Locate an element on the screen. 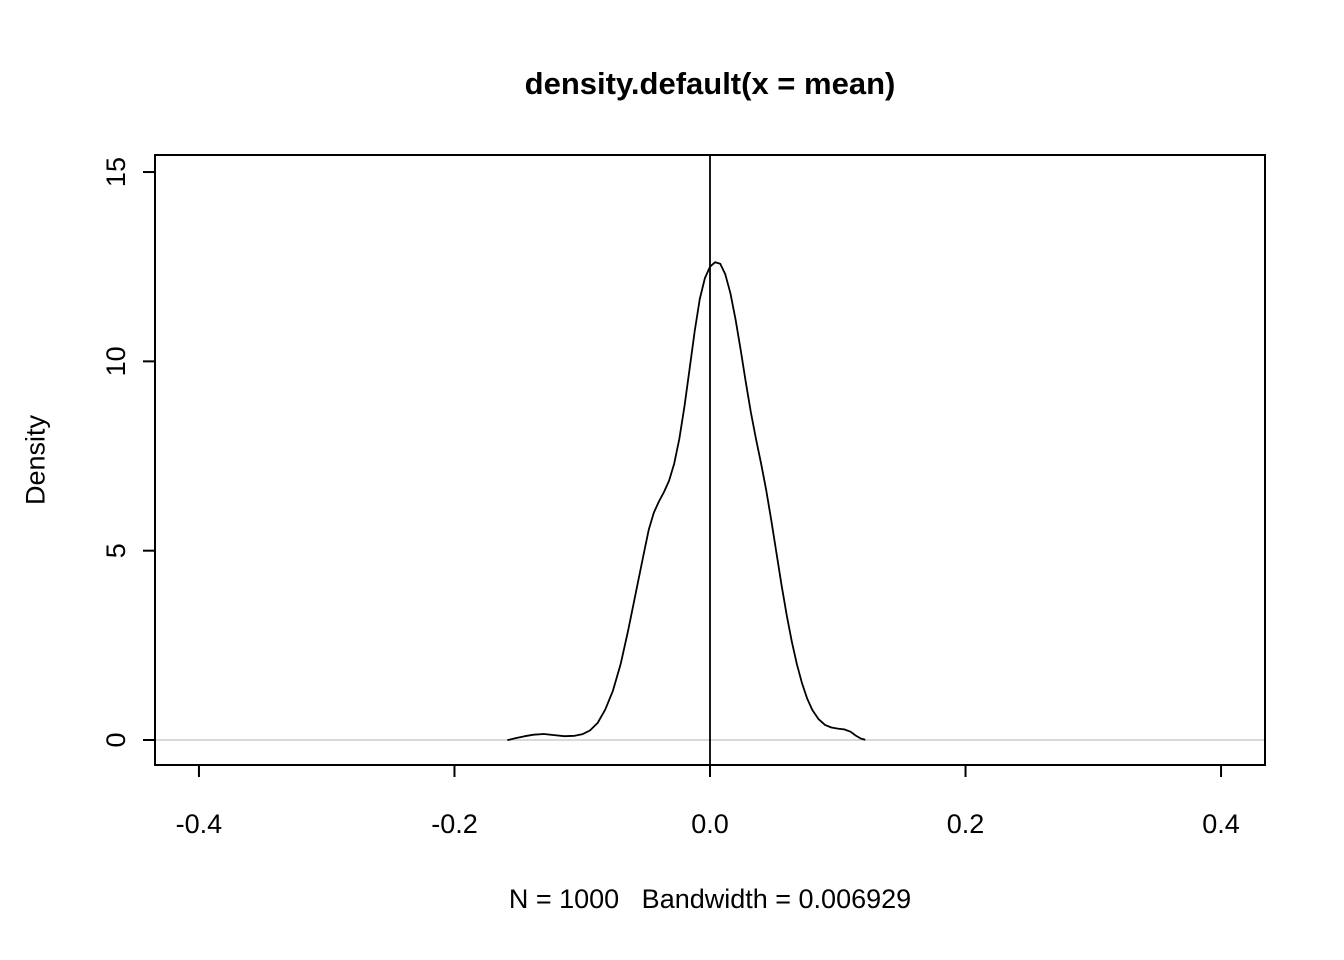 The width and height of the screenshot is (1344, 960). x-tick-label: 0.0 is located at coordinates (710, 824).